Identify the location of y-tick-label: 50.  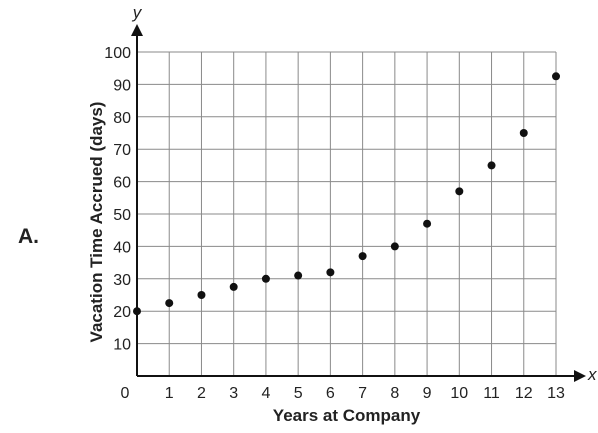
(122, 215).